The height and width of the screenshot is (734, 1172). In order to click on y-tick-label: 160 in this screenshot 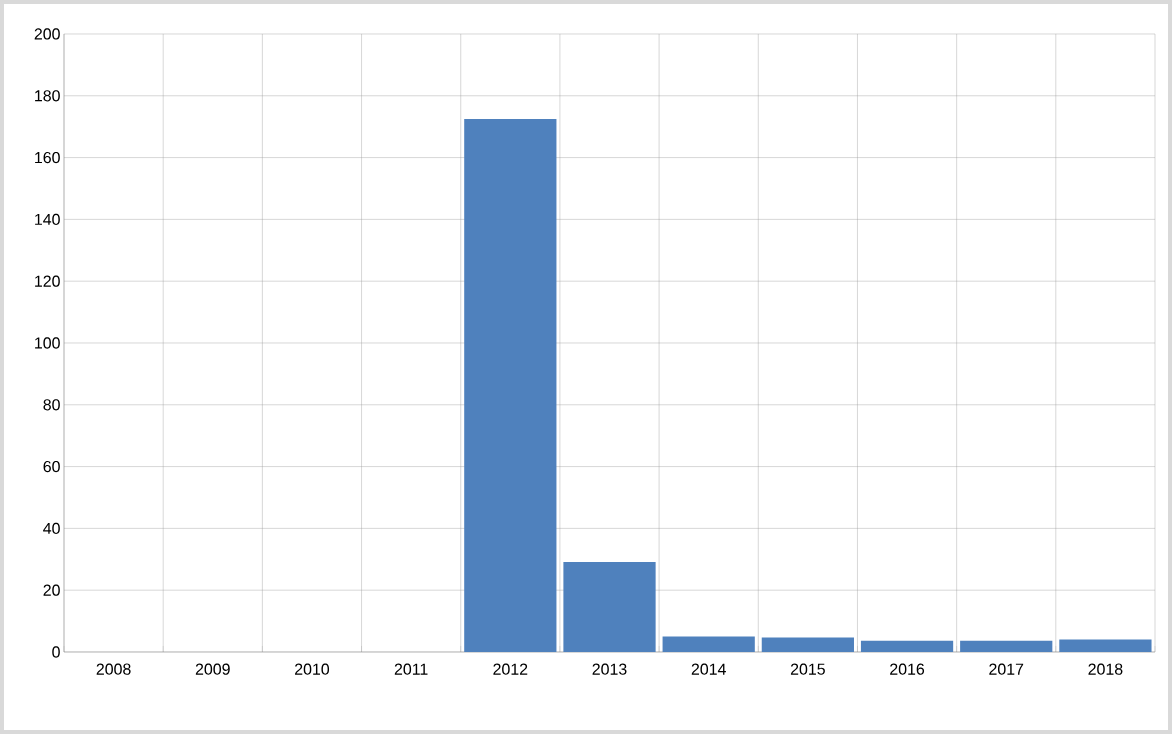, I will do `click(47, 157)`.